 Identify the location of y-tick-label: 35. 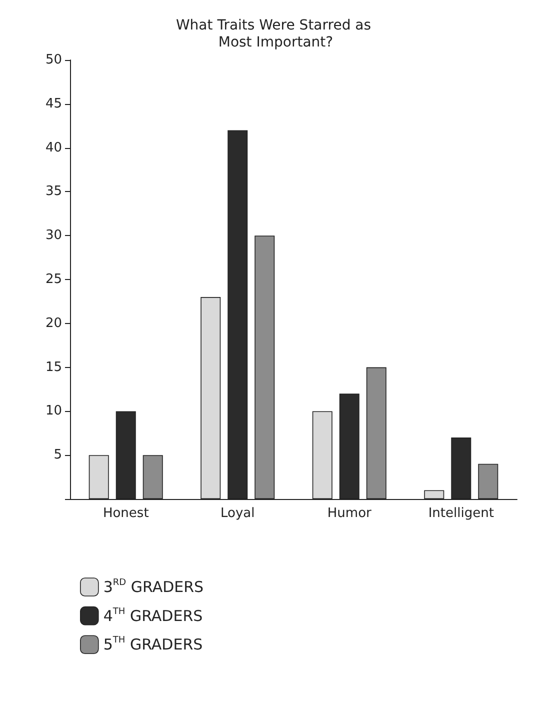
(53, 192).